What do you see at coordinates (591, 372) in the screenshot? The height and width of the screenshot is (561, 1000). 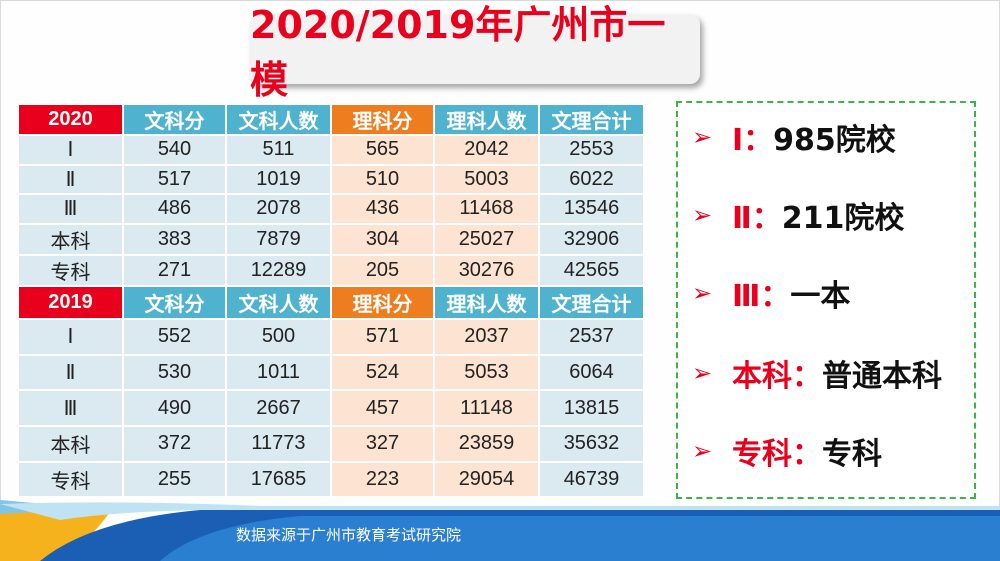 I see `table-cell: 6064` at bounding box center [591, 372].